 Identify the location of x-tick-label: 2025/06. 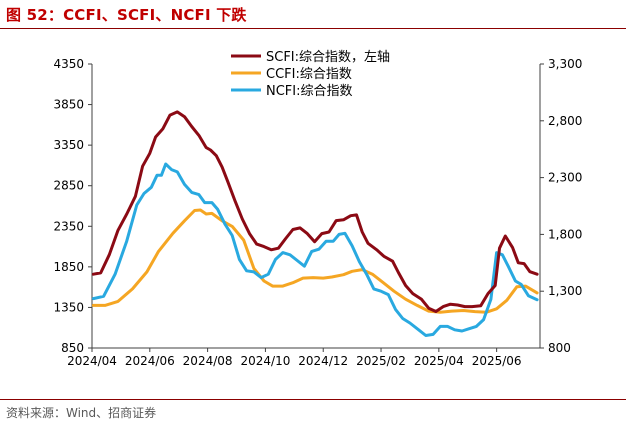
(497, 361).